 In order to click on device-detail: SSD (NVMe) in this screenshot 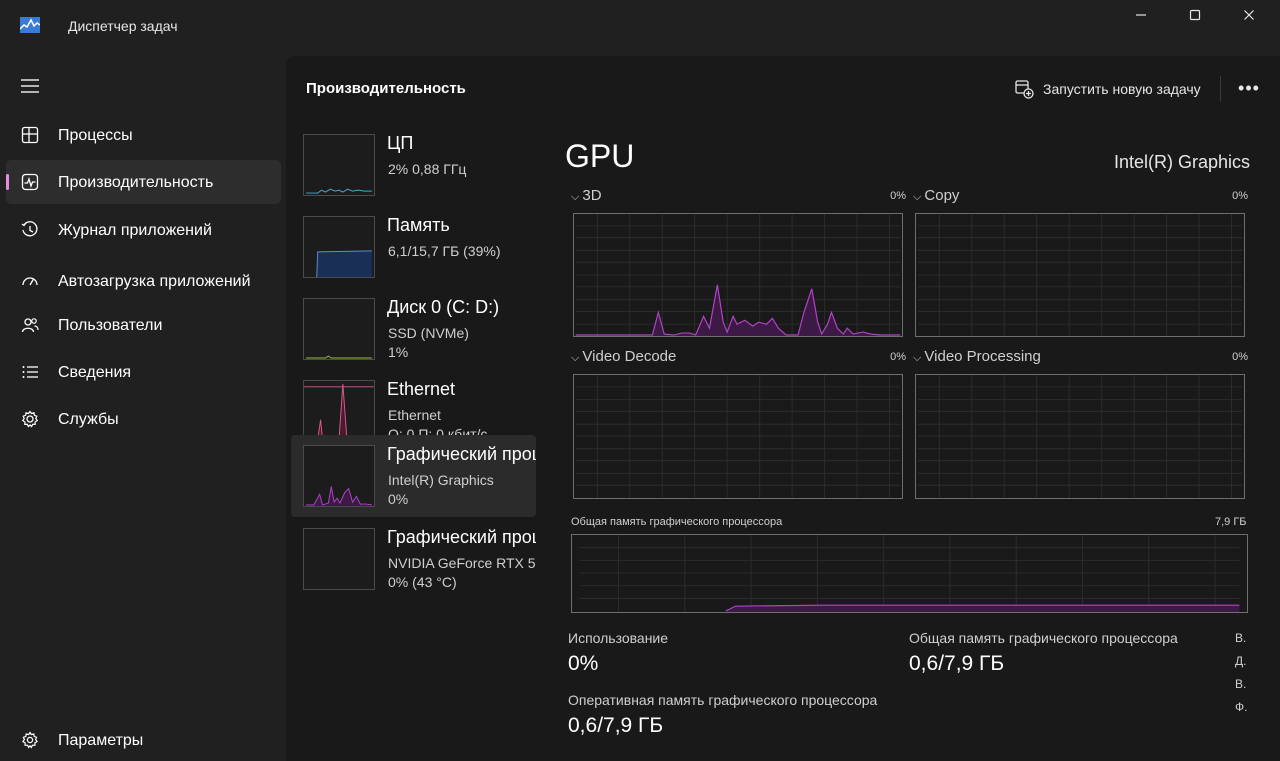, I will do `click(428, 333)`.